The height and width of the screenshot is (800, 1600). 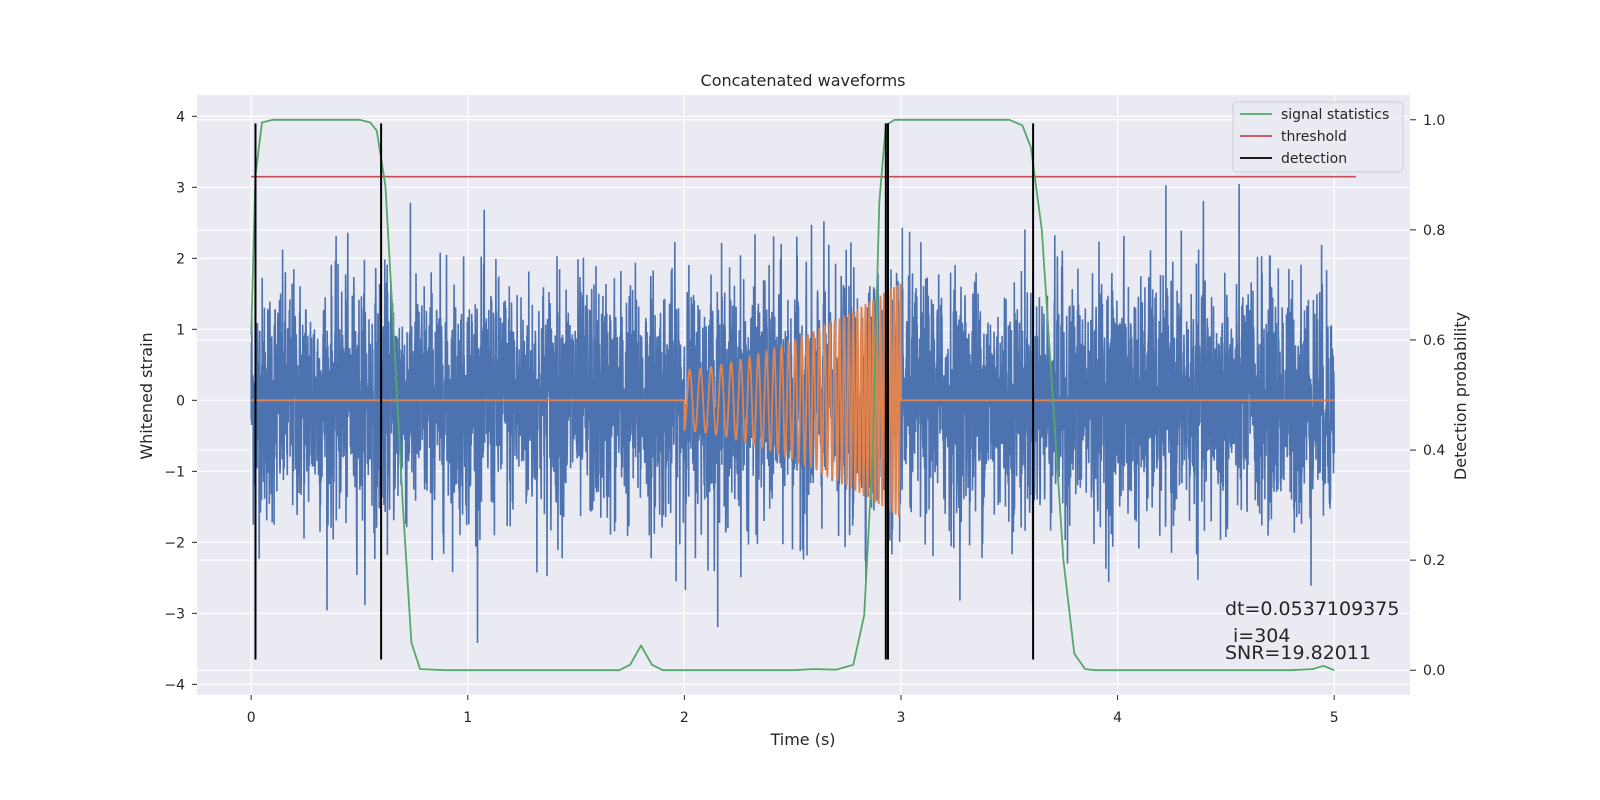 I want to click on legend-detection: detection, so click(x=1314, y=159).